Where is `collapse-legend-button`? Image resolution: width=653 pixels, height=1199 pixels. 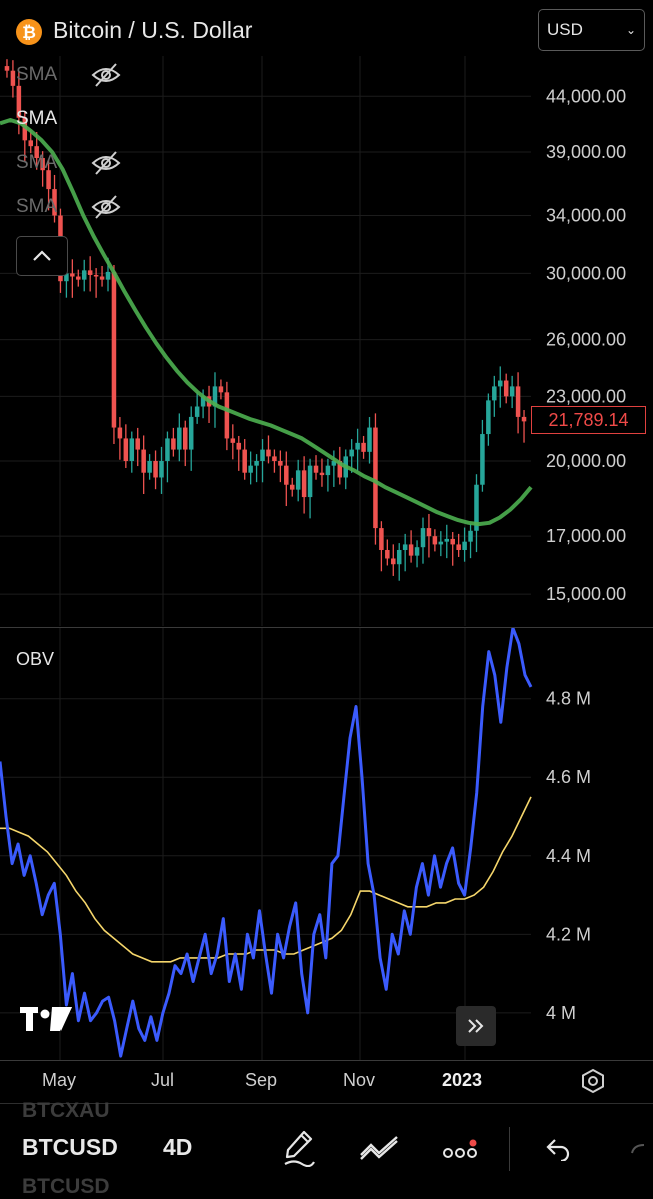 collapse-legend-button is located at coordinates (42, 256).